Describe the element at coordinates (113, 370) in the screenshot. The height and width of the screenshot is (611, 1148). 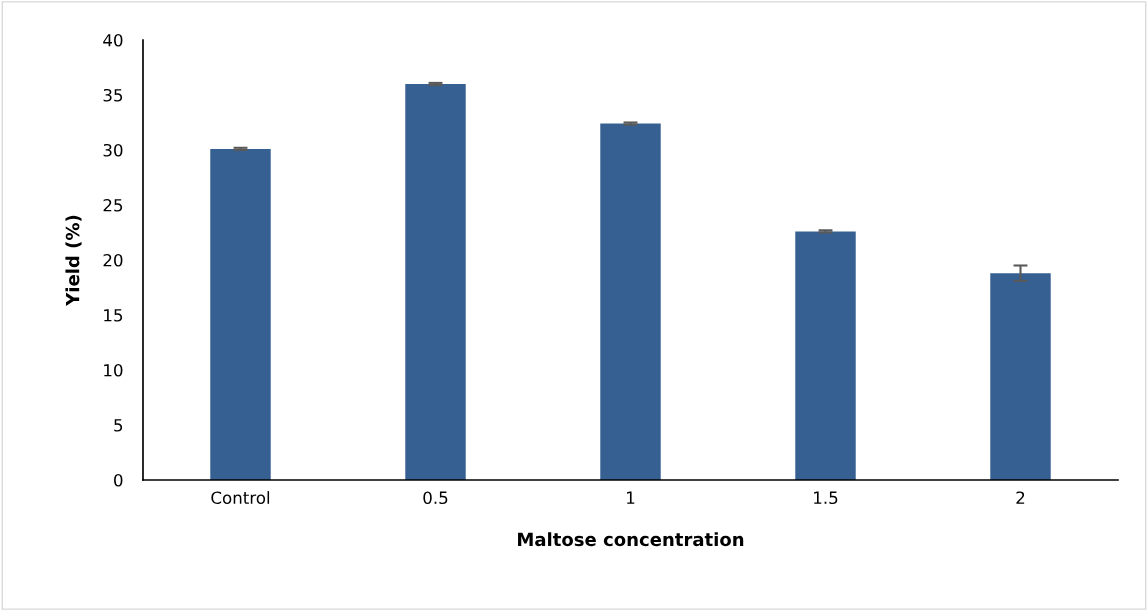
I see `y-tick-label: 10` at that location.